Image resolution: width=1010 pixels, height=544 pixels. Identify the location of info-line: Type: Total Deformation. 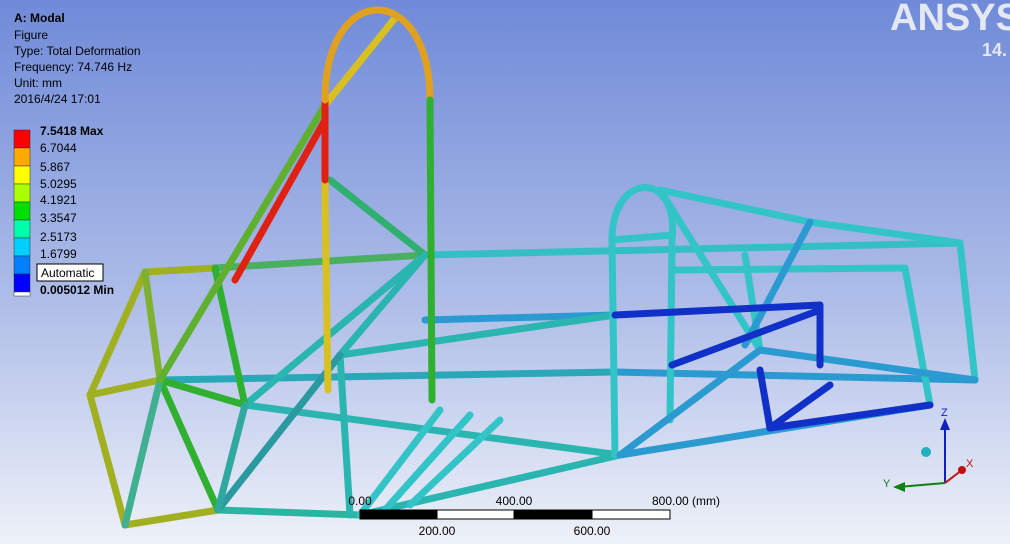
(77, 51).